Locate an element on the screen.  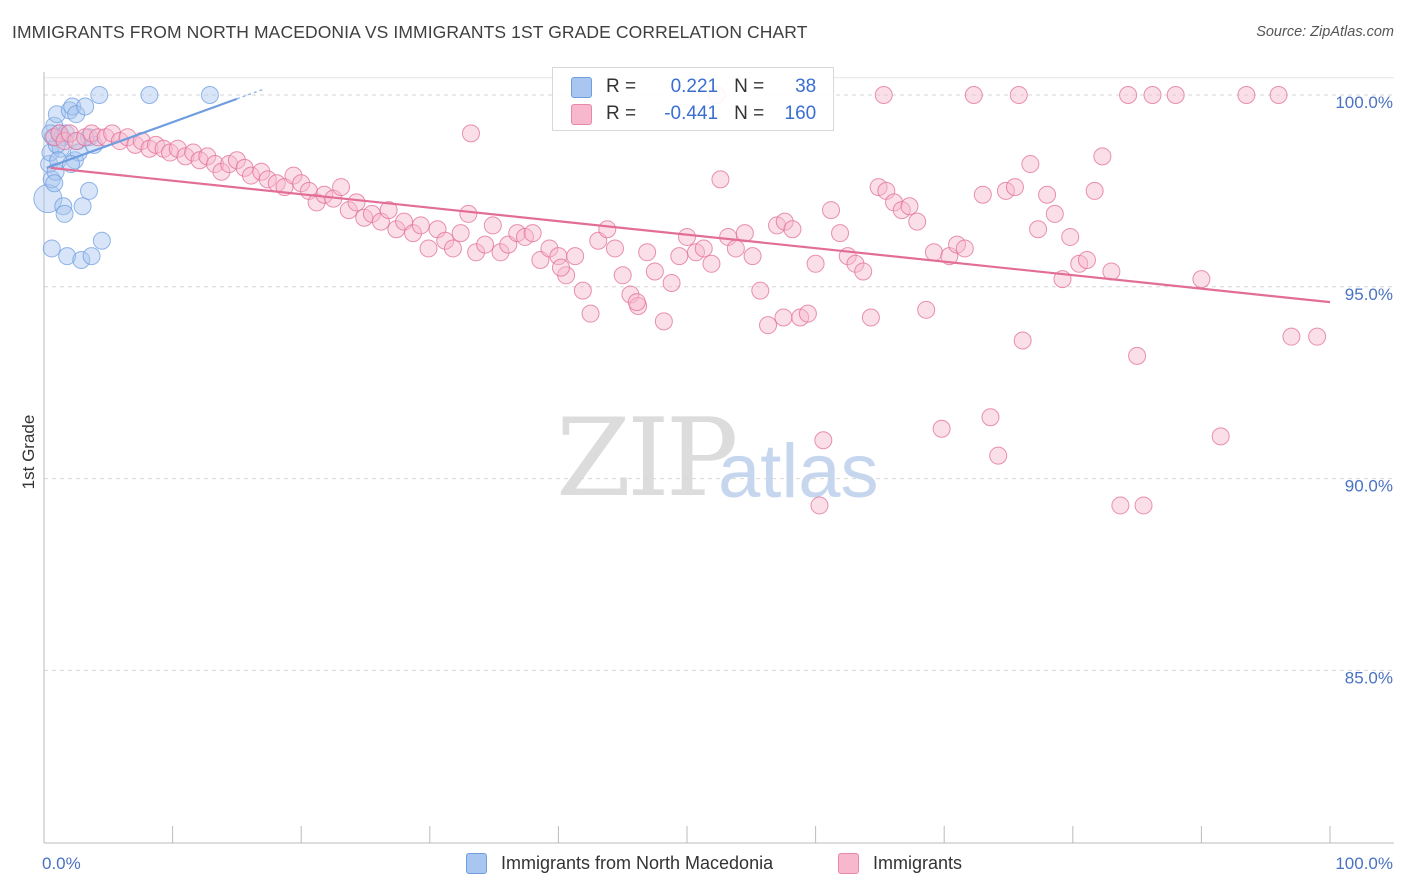
series-legend-swatch-blue is located at coordinates (476, 863).